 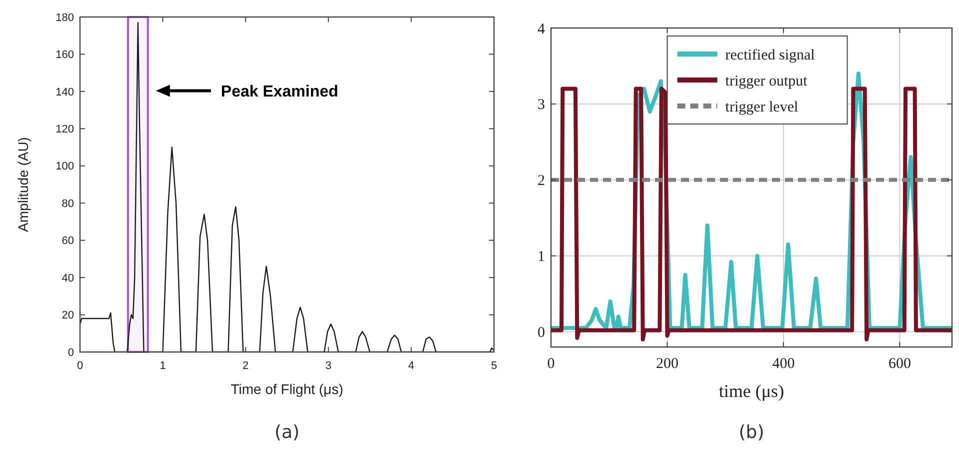 I want to click on x-tick-label: 1, so click(x=163, y=366).